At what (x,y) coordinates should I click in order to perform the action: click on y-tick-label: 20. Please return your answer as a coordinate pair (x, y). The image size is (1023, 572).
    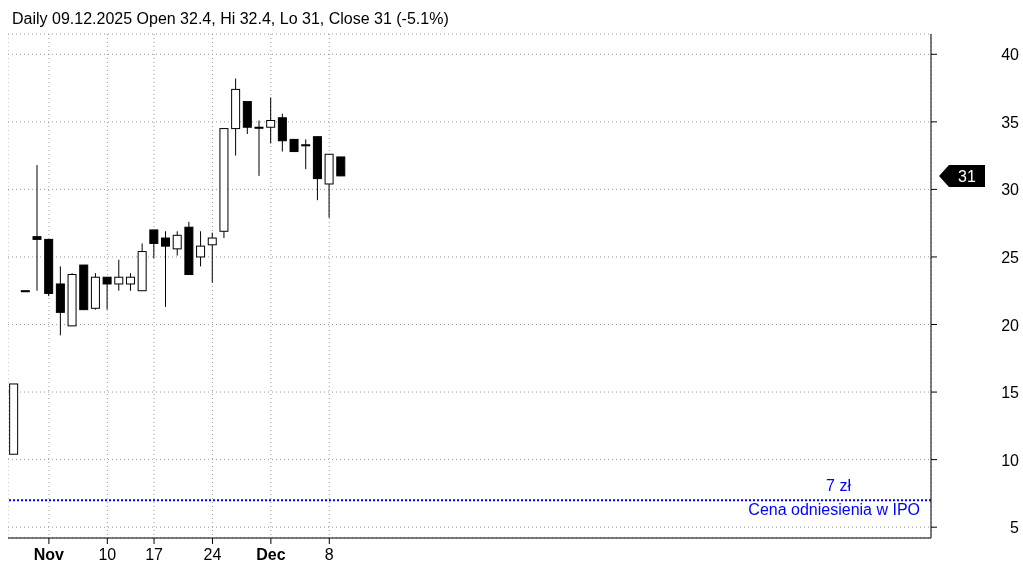
    Looking at the image, I should click on (1010, 325).